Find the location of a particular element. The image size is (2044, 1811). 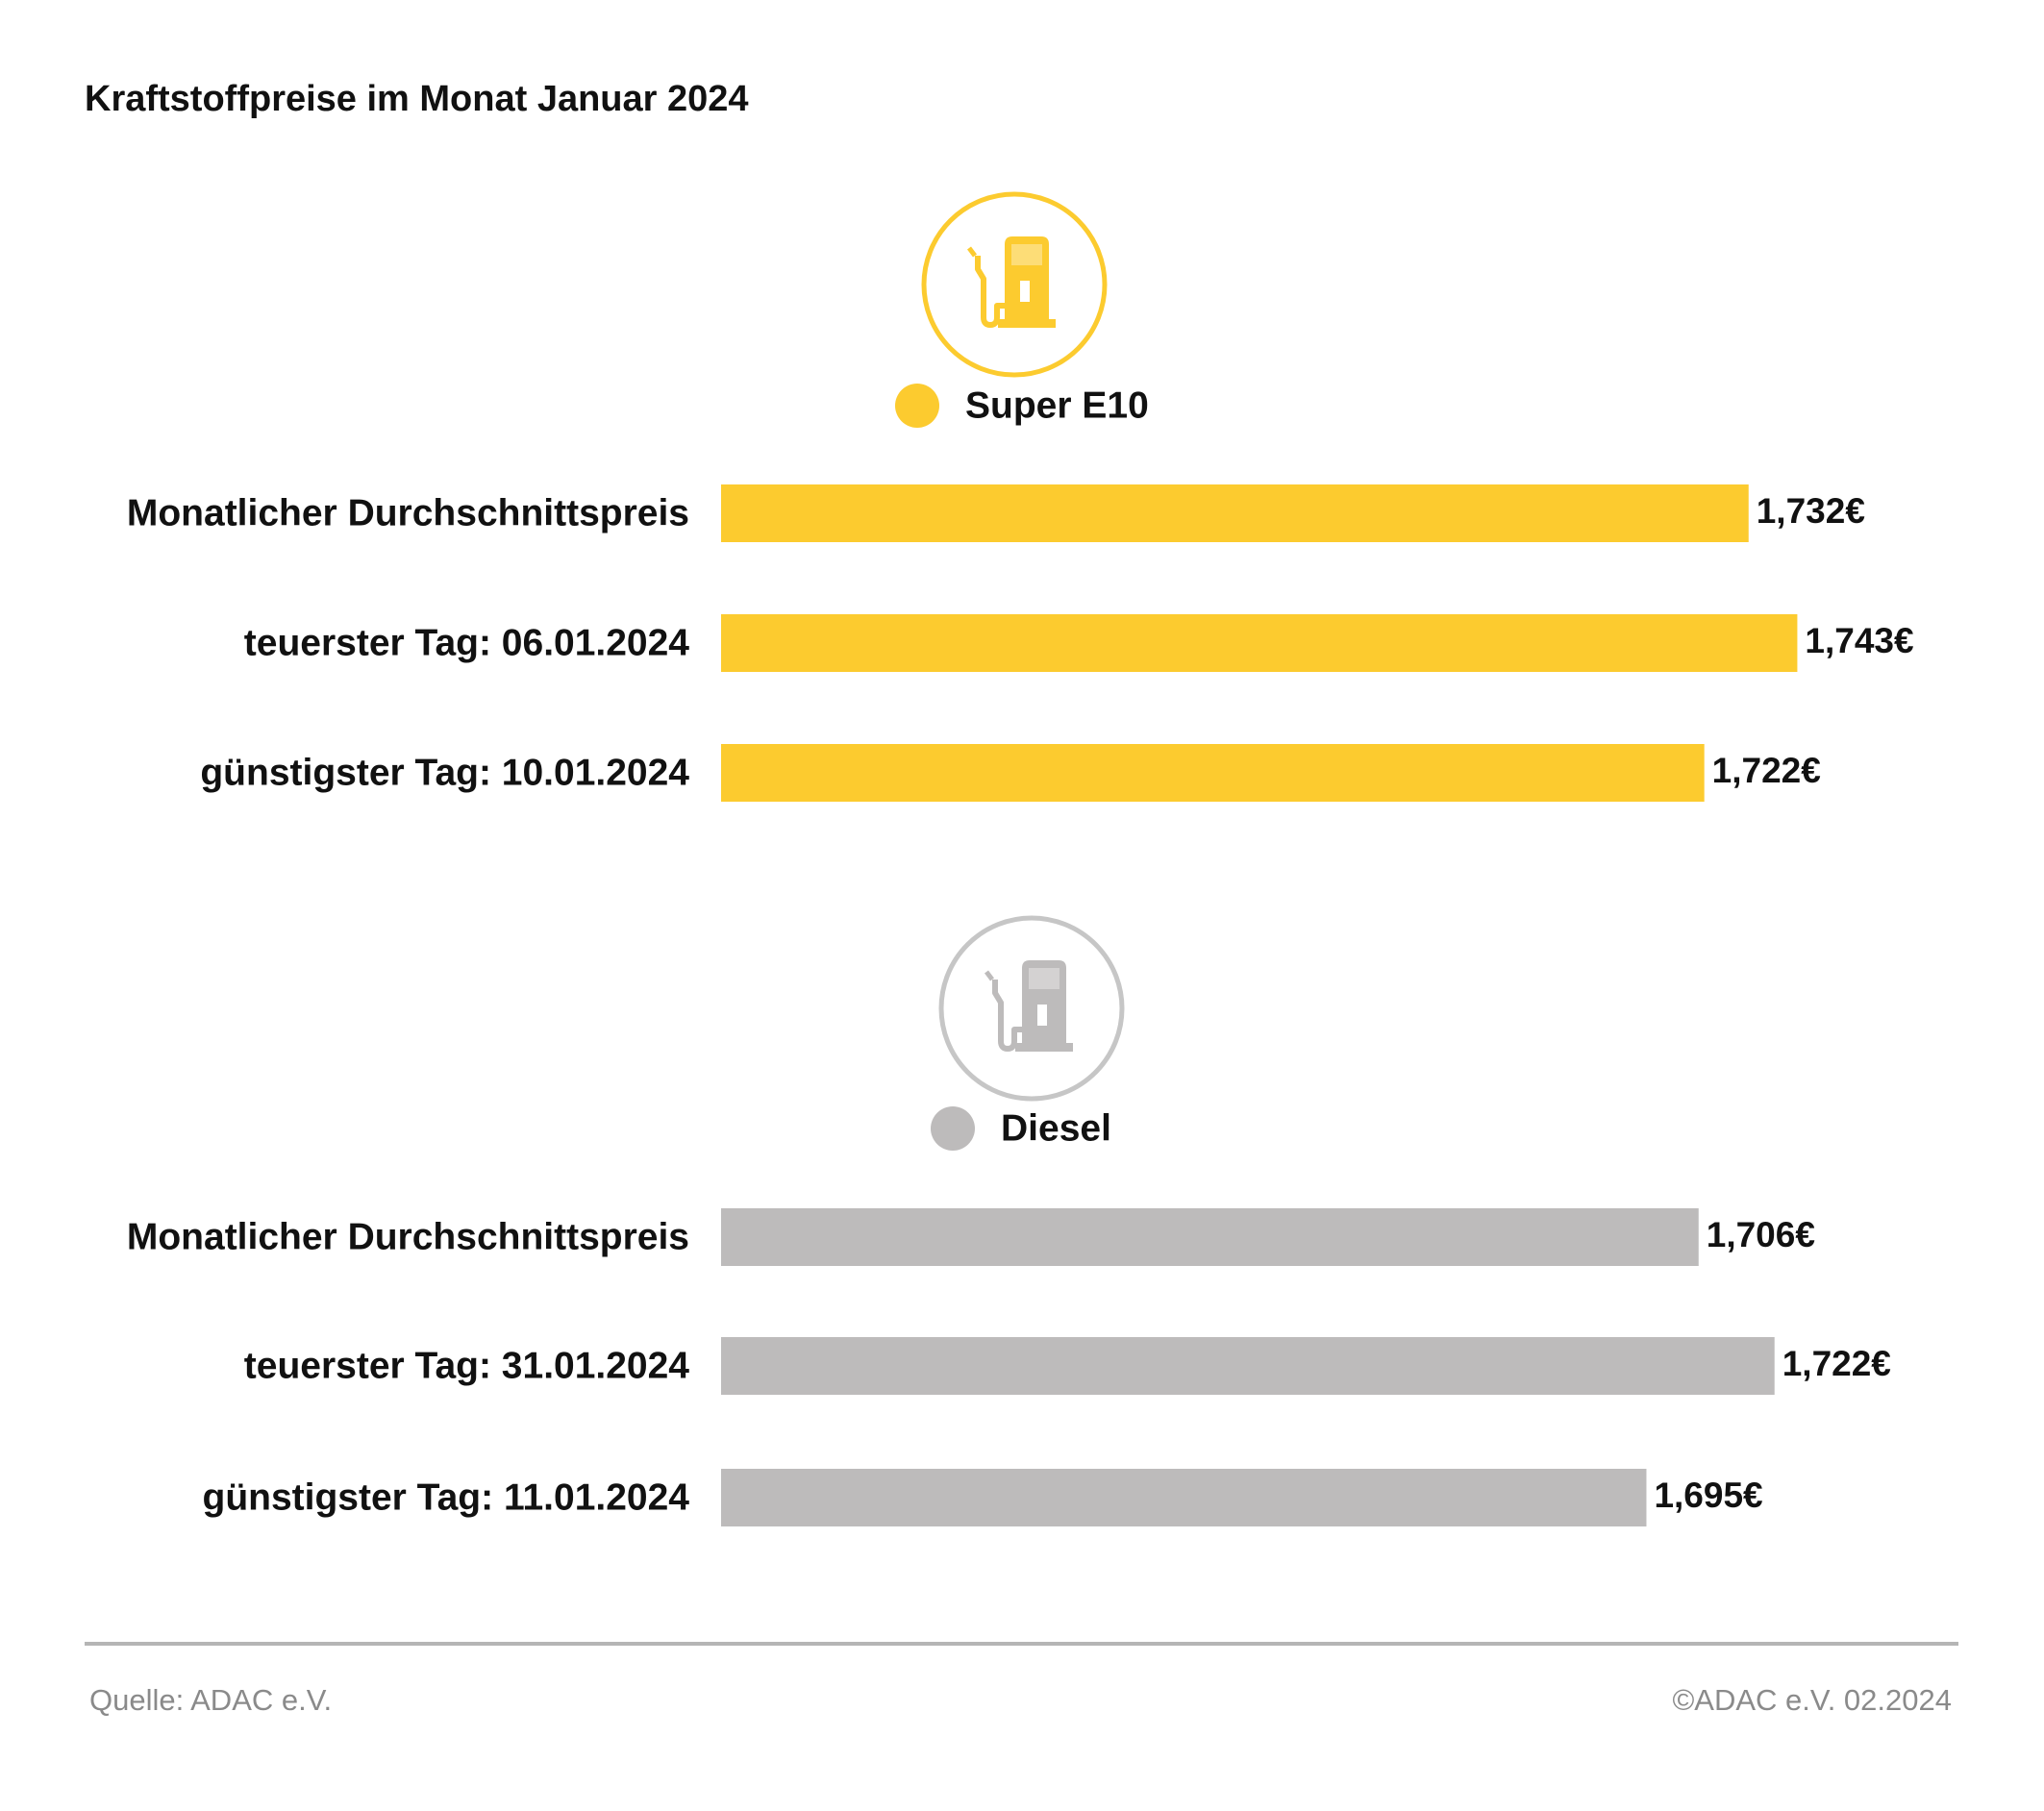

category-label: teuerster Tag: 06.01.2024 is located at coordinates (467, 642).